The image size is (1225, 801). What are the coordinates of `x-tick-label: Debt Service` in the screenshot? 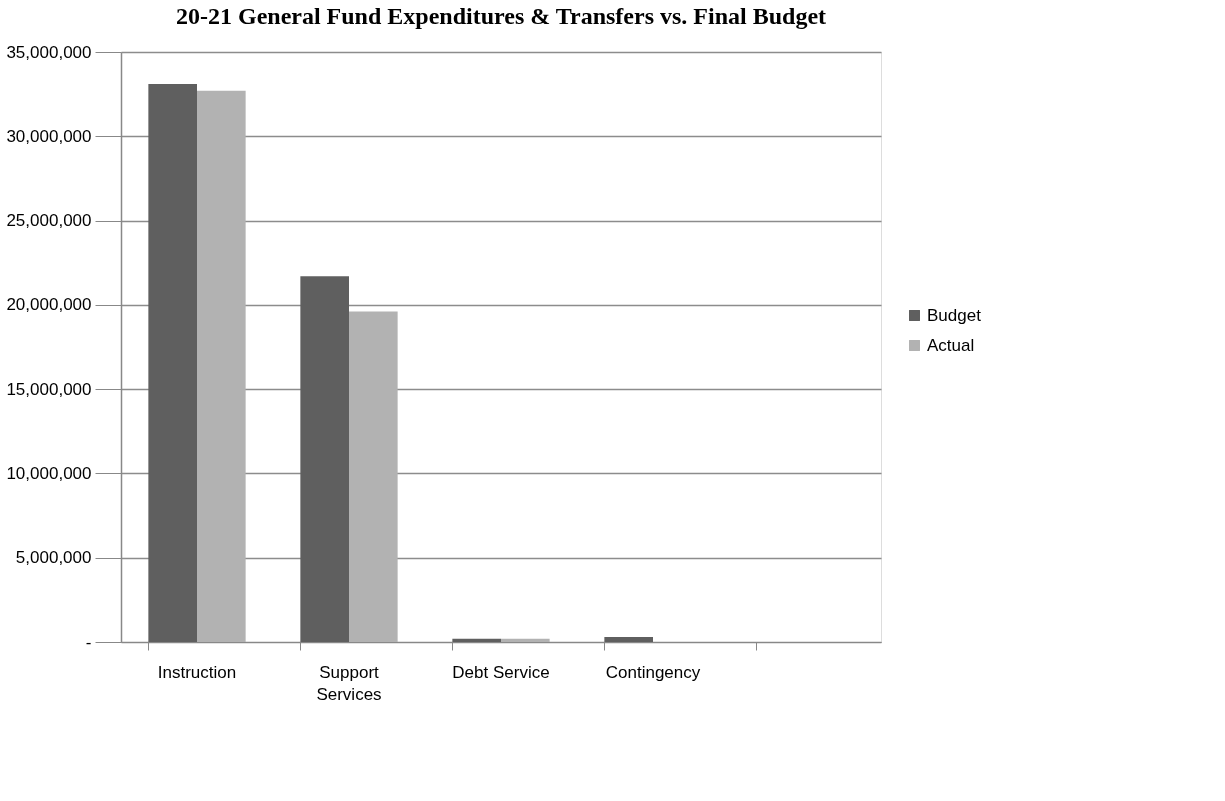 It's located at (501, 672).